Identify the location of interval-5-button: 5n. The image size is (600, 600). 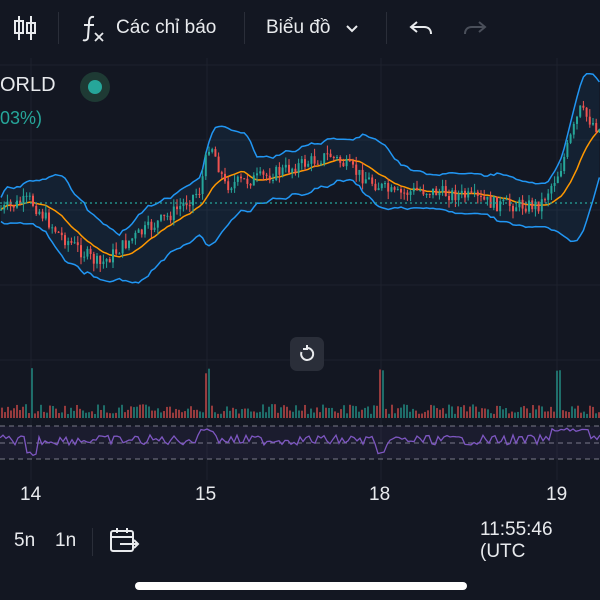
(25, 540).